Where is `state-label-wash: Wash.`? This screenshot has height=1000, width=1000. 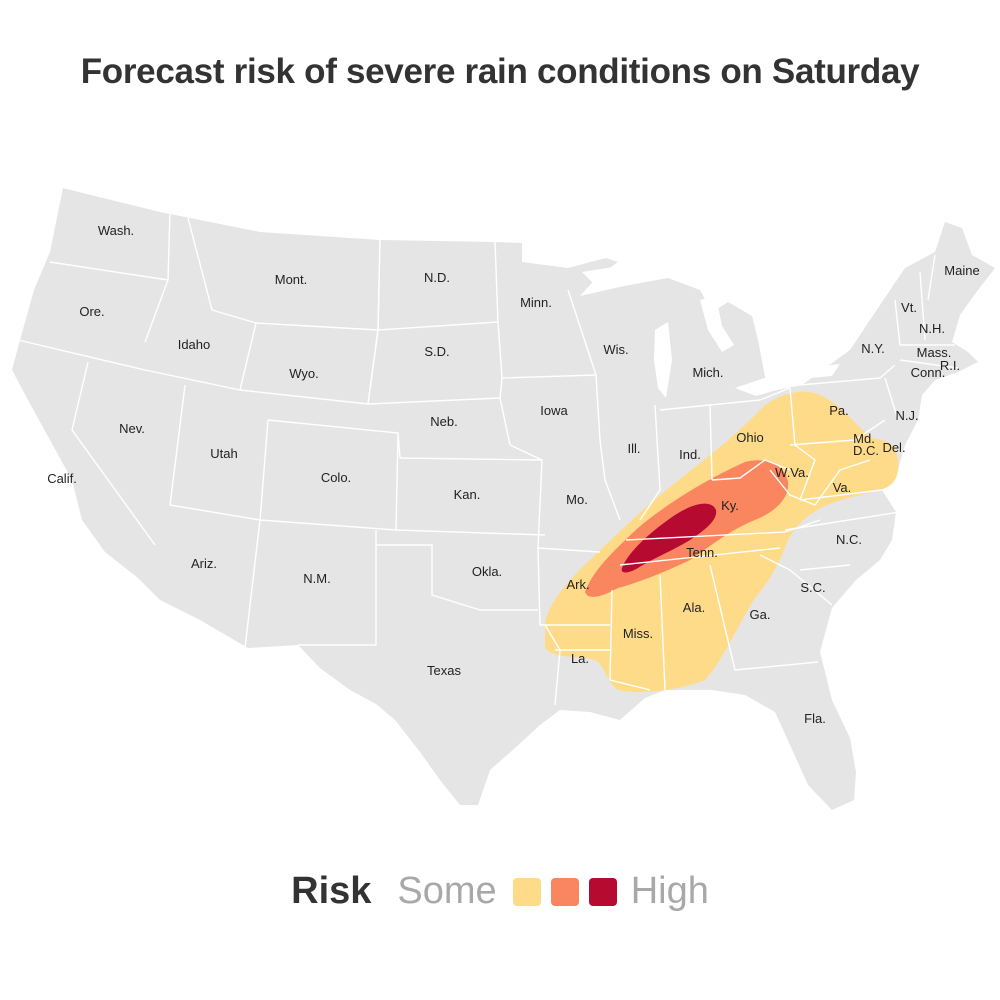
state-label-wash: Wash. is located at coordinates (116, 230).